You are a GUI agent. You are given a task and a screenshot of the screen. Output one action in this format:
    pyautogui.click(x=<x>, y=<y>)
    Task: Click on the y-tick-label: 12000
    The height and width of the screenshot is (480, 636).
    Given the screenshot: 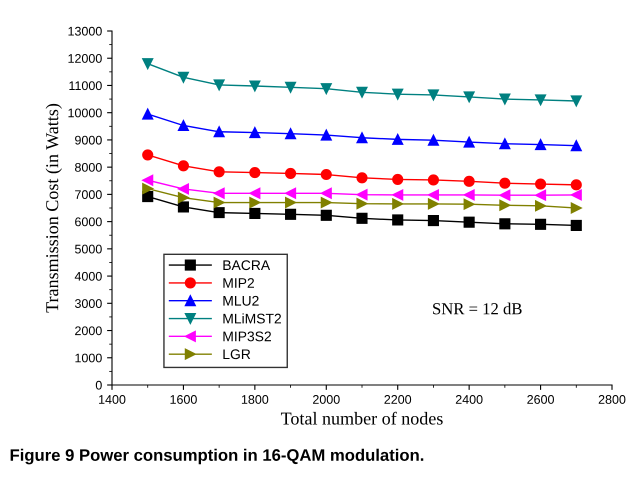 What is the action you would take?
    pyautogui.click(x=85, y=58)
    